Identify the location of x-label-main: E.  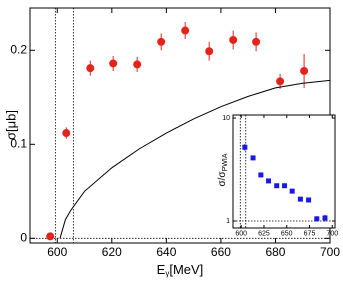
(161, 269).